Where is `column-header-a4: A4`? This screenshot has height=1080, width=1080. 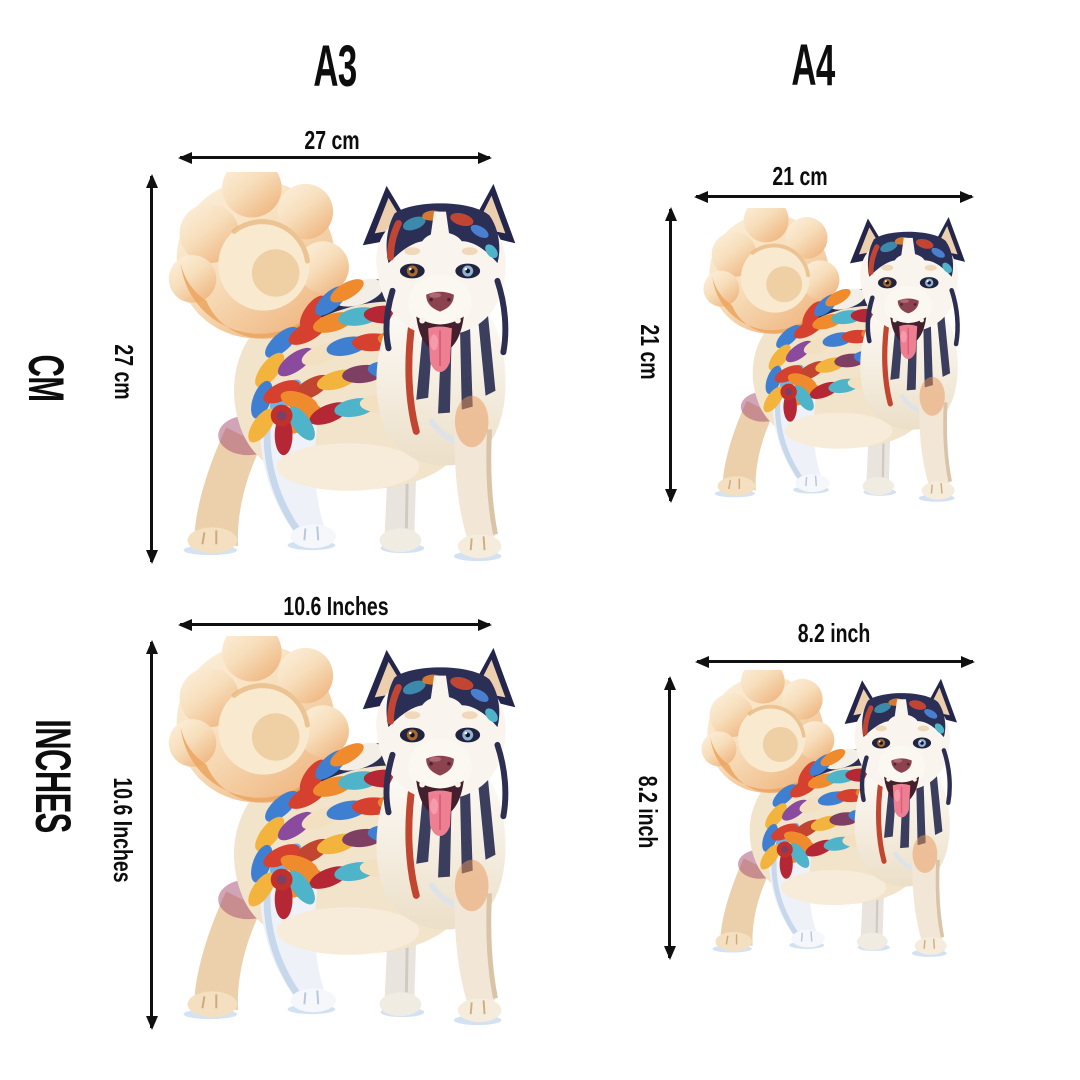 column-header-a4: A4 is located at coordinates (813, 65).